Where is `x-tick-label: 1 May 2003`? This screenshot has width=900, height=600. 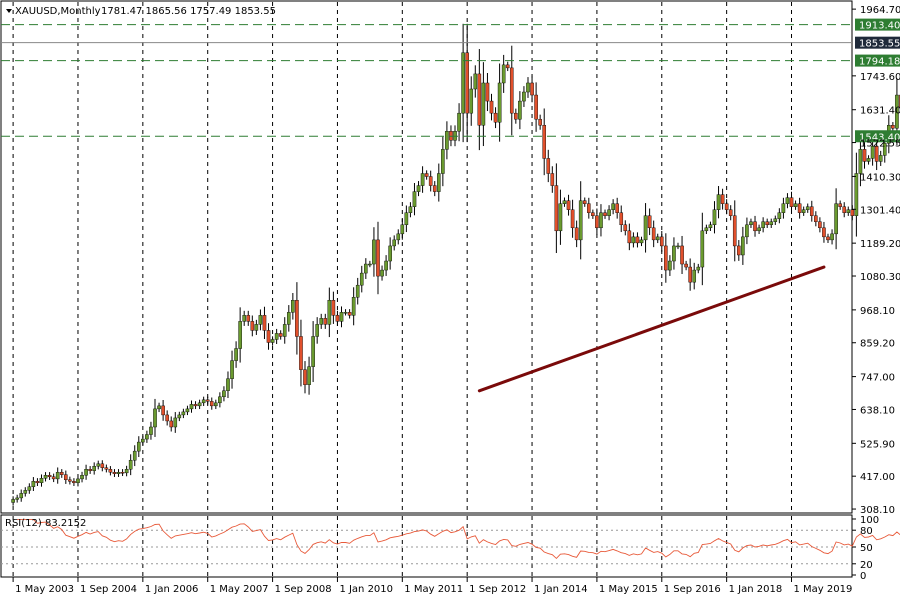
x-tick-label: 1 May 2003 is located at coordinates (44, 589).